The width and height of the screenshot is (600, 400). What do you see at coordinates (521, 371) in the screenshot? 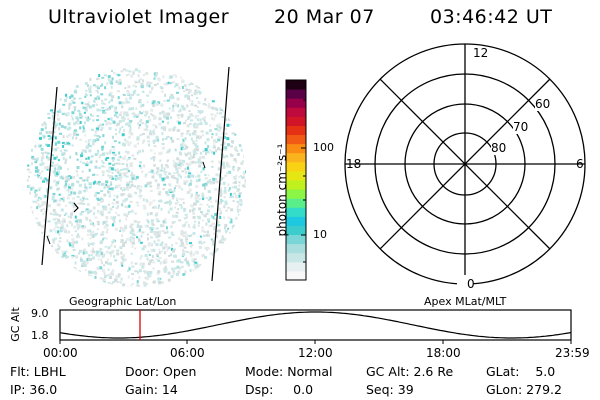
I see `status-glat: GLat: 5.0` at bounding box center [521, 371].